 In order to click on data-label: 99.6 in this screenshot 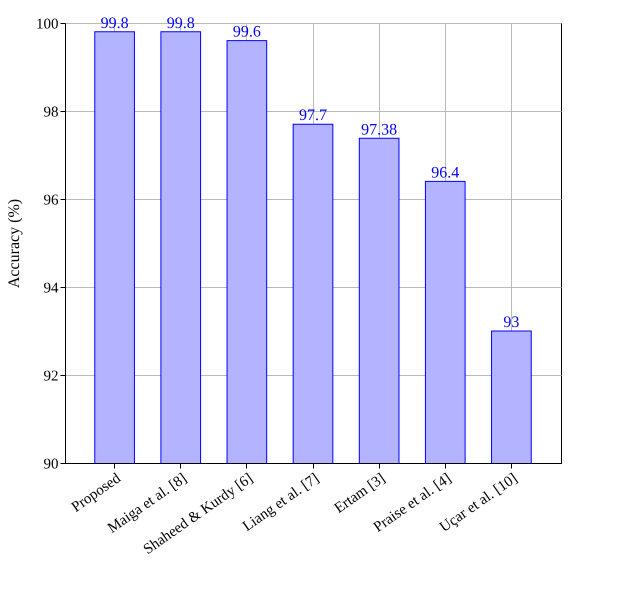, I will do `click(246, 32)`.